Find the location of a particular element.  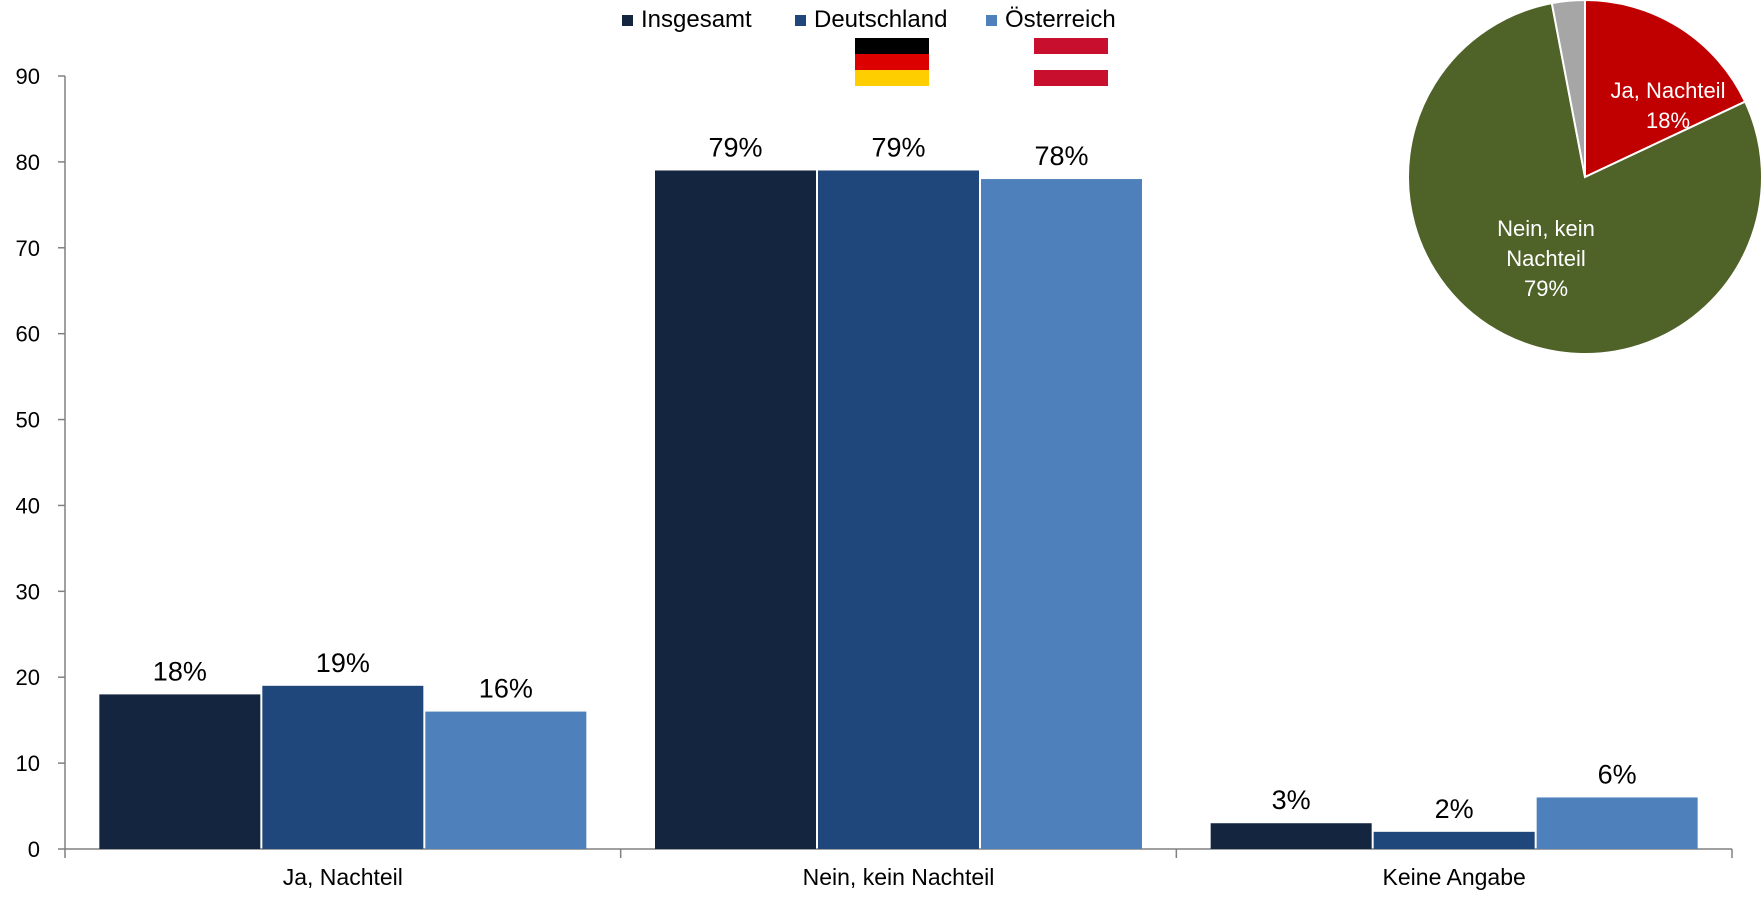

y-tick-label: 60 is located at coordinates (28, 334).